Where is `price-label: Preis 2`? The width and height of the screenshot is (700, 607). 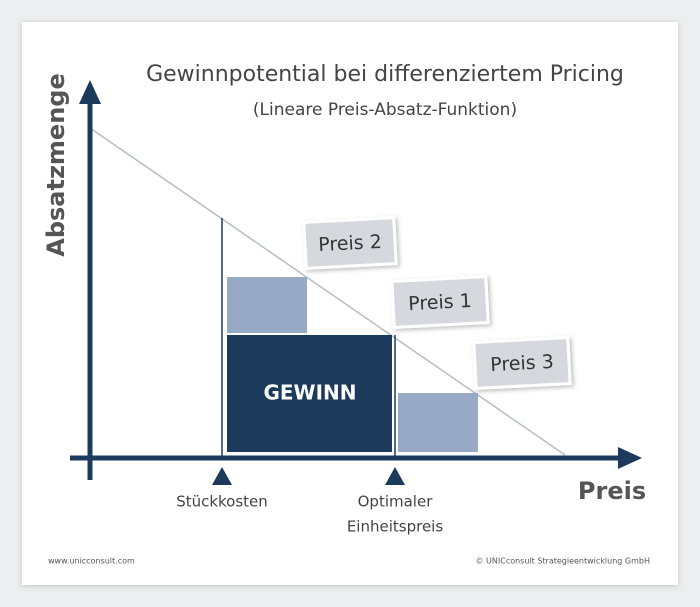 price-label: Preis 2 is located at coordinates (350, 243).